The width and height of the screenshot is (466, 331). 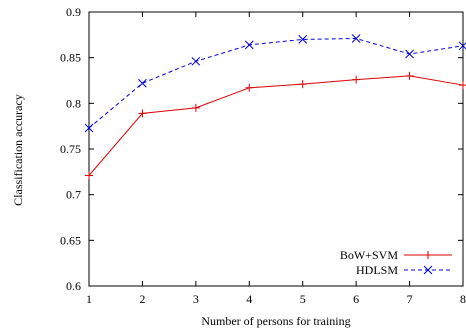 What do you see at coordinates (275, 321) in the screenshot?
I see `x-axis-label: Number of persons for training` at bounding box center [275, 321].